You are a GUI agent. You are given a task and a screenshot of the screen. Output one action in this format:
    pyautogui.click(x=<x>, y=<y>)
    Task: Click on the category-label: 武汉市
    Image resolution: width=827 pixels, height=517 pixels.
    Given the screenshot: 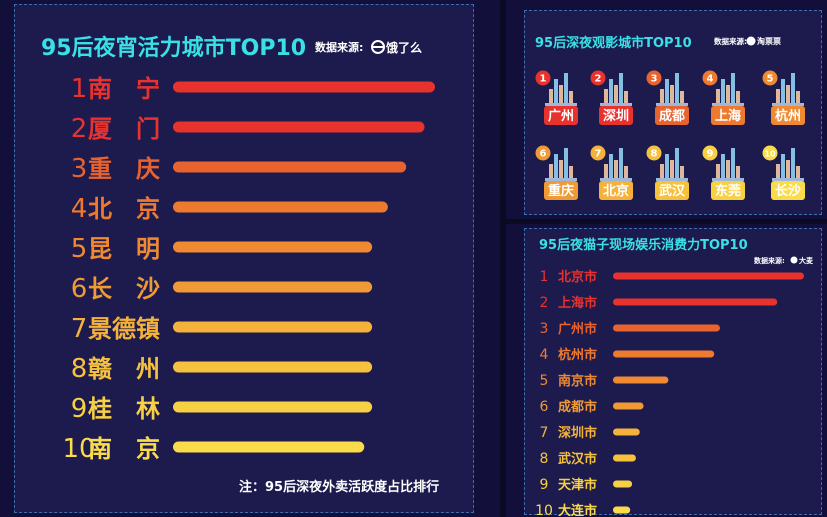 What is the action you would take?
    pyautogui.click(x=577, y=459)
    